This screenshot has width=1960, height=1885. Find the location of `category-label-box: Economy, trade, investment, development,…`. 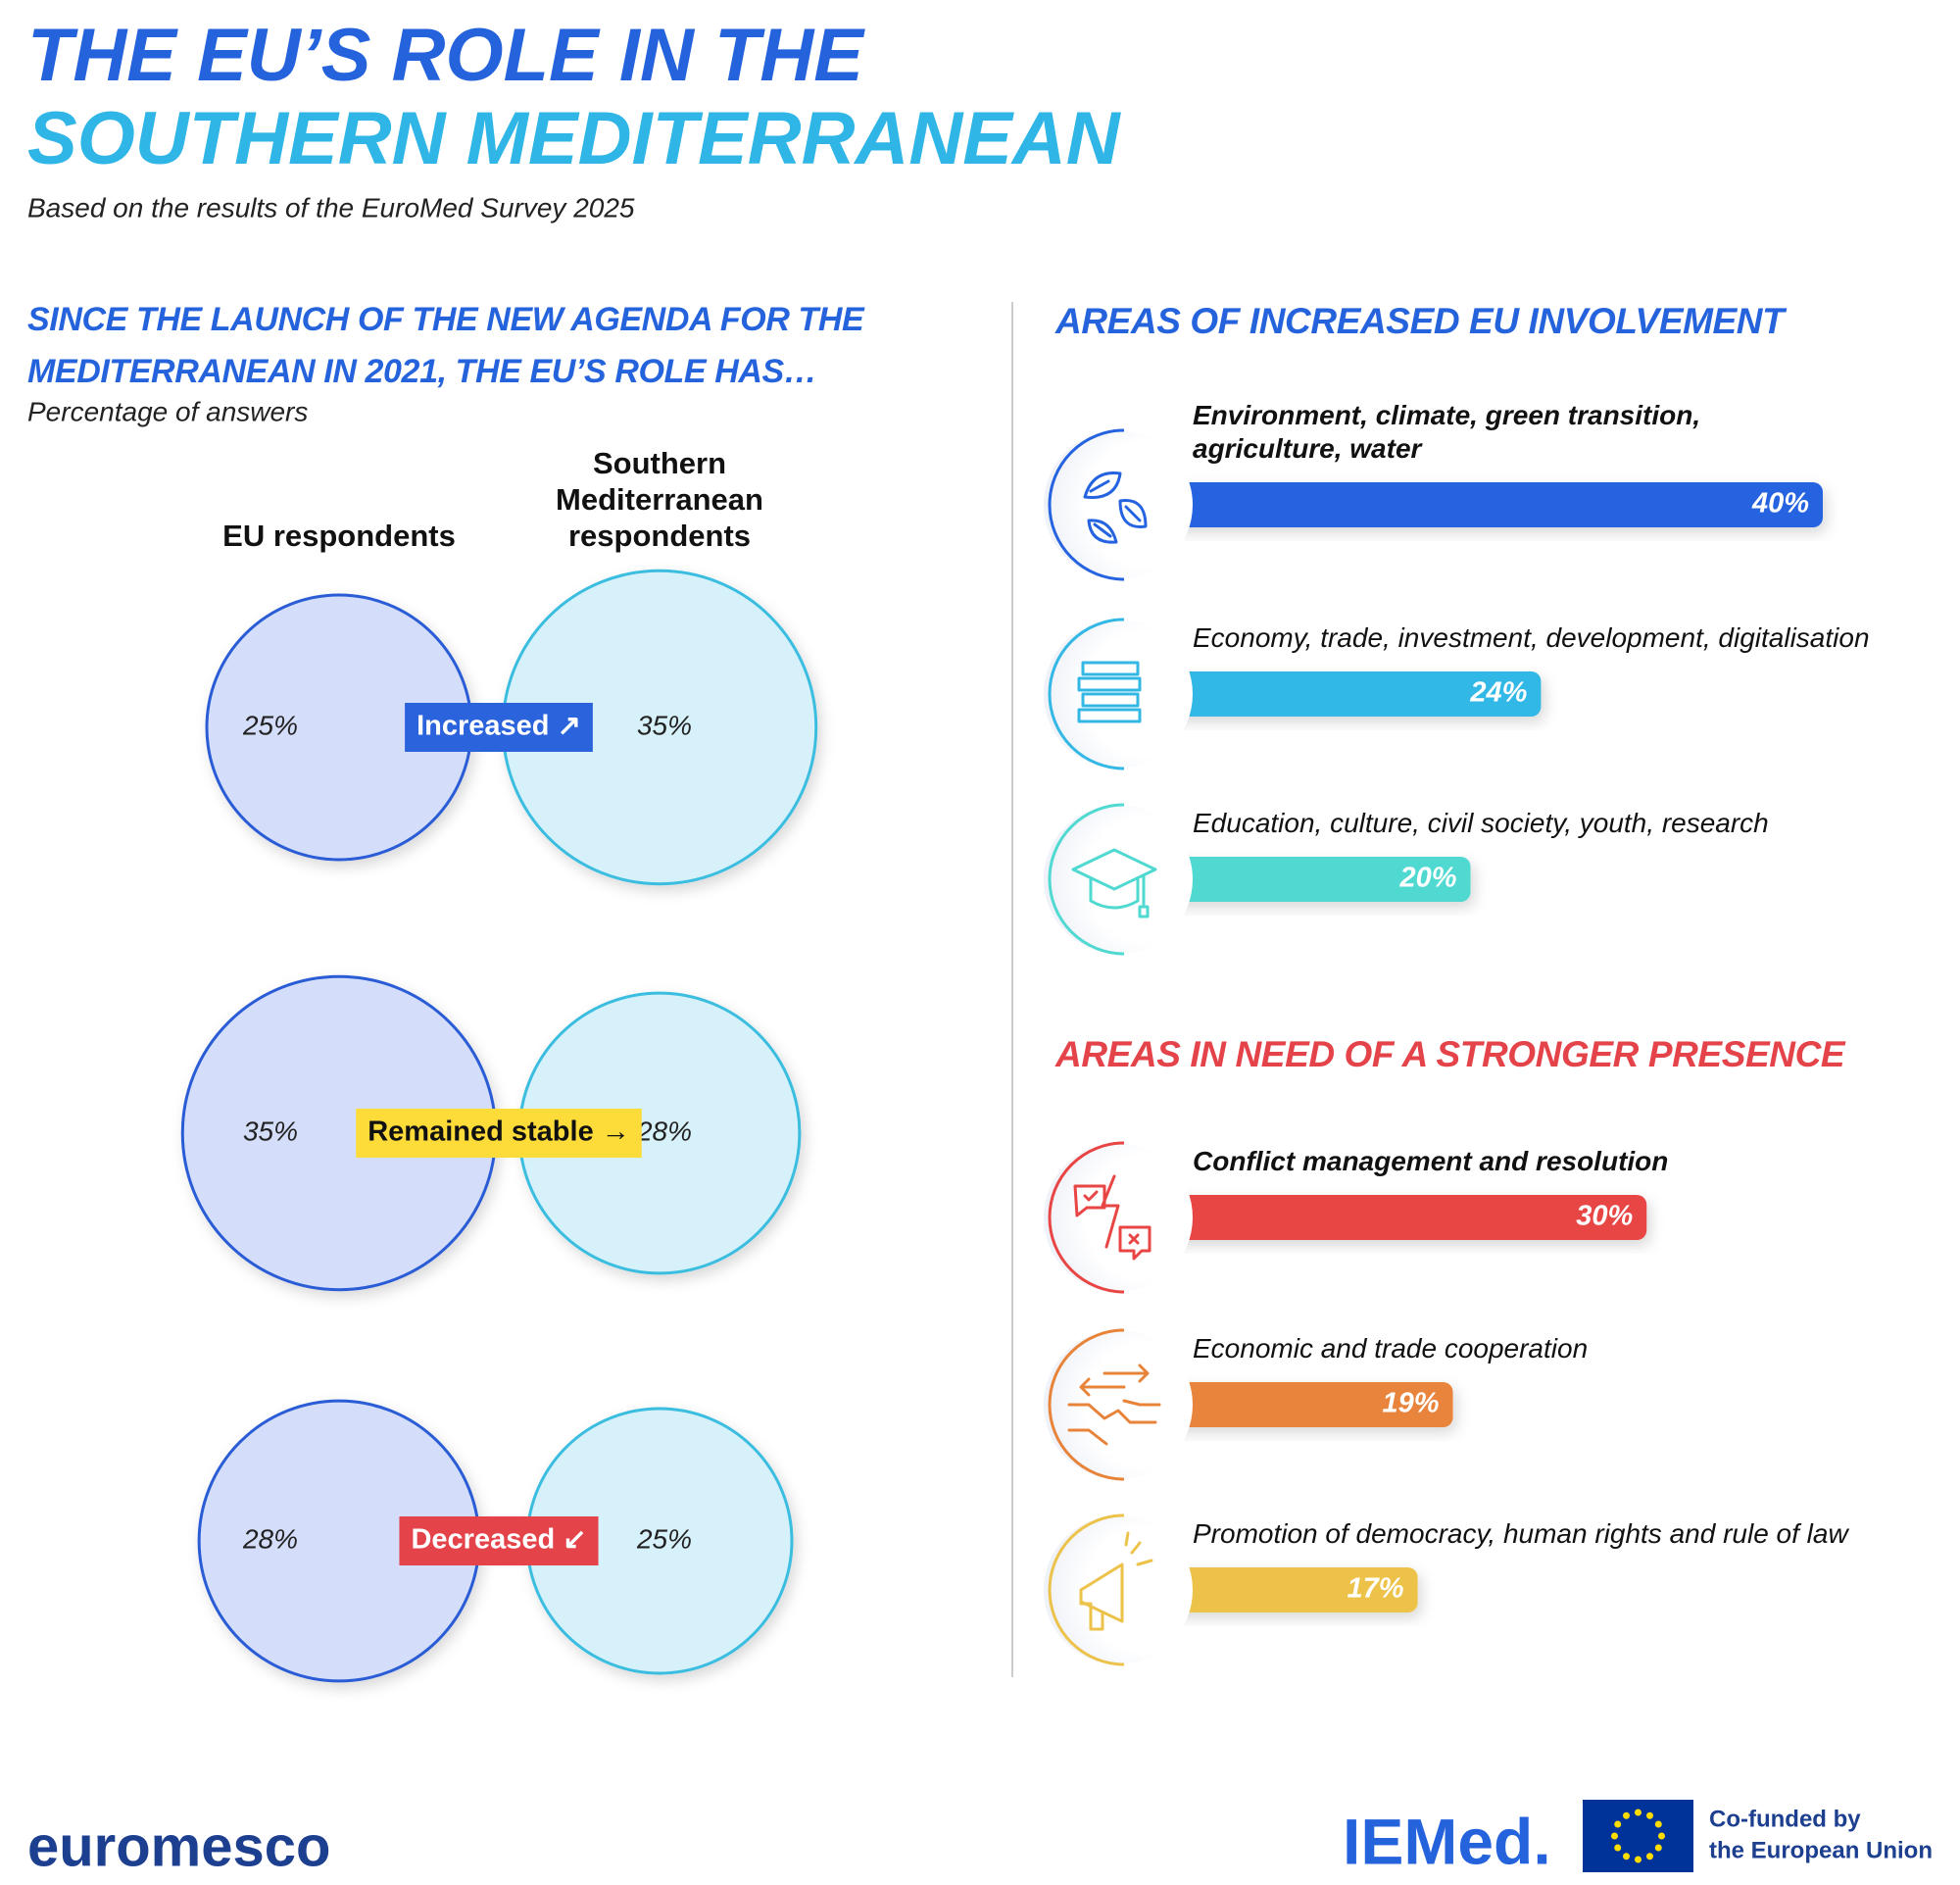

category-label-box: Economy, trade, investment, development,… is located at coordinates (1531, 637).